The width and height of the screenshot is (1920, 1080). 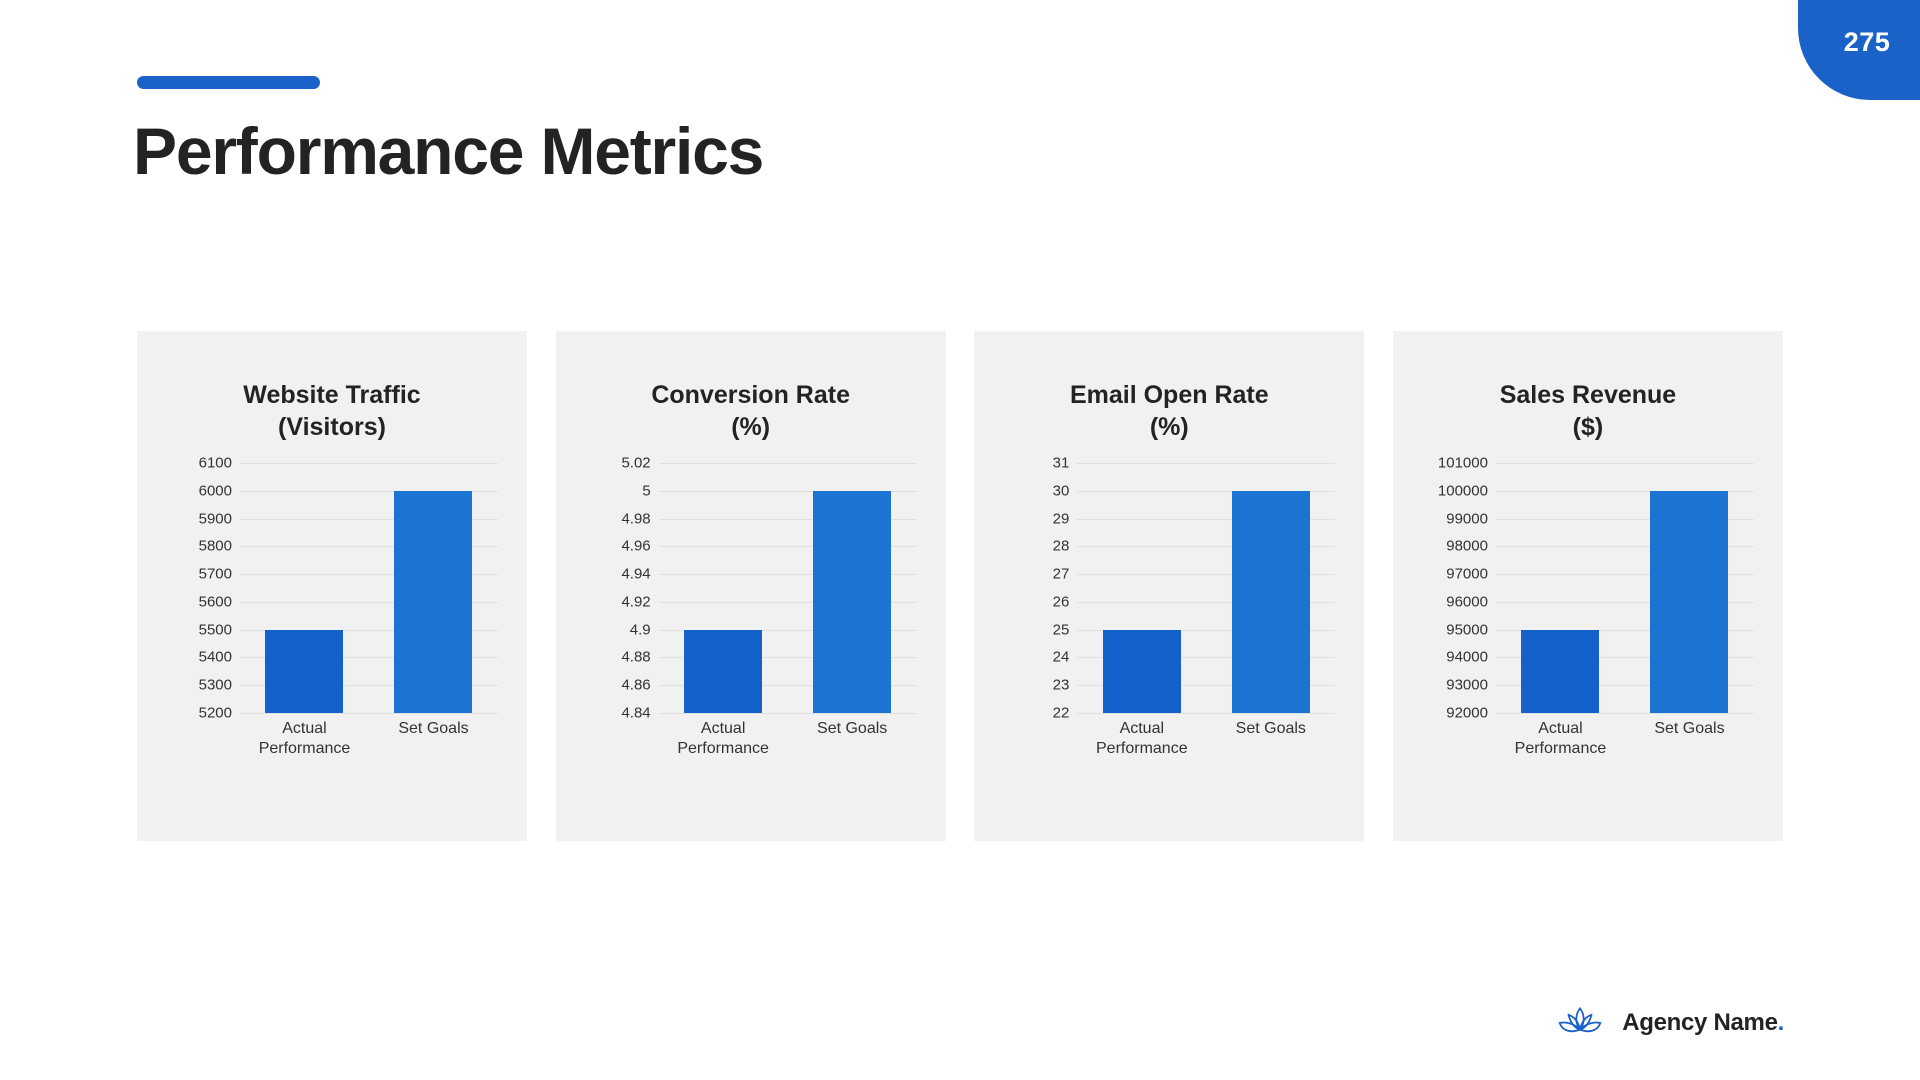 What do you see at coordinates (201, 588) in the screenshot?
I see `y-axis: 6100 6000 5900 5800 5700 5600 5500 5400 5300 5200` at bounding box center [201, 588].